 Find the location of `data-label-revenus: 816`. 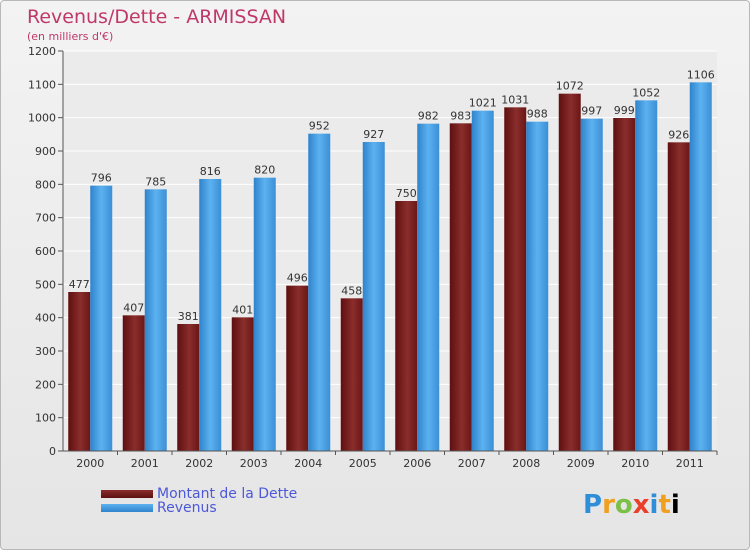

data-label-revenus: 816 is located at coordinates (210, 171).